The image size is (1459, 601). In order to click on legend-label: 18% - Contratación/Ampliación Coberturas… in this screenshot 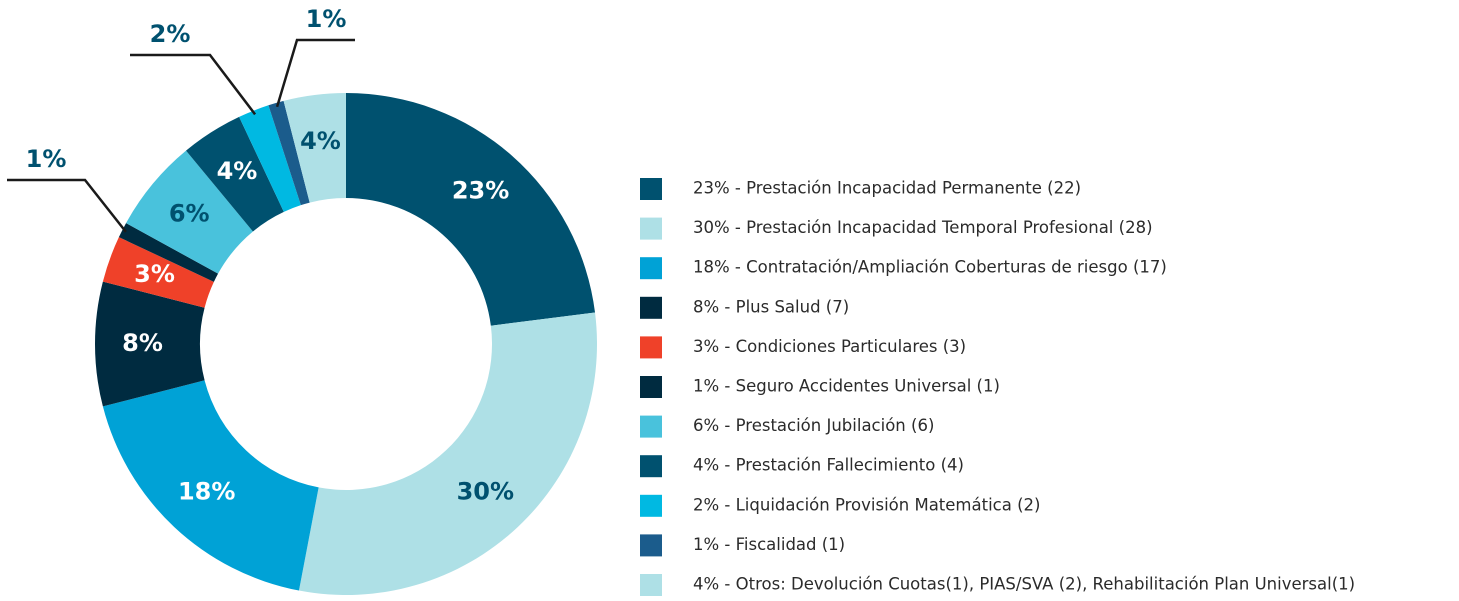, I will do `click(930, 267)`.